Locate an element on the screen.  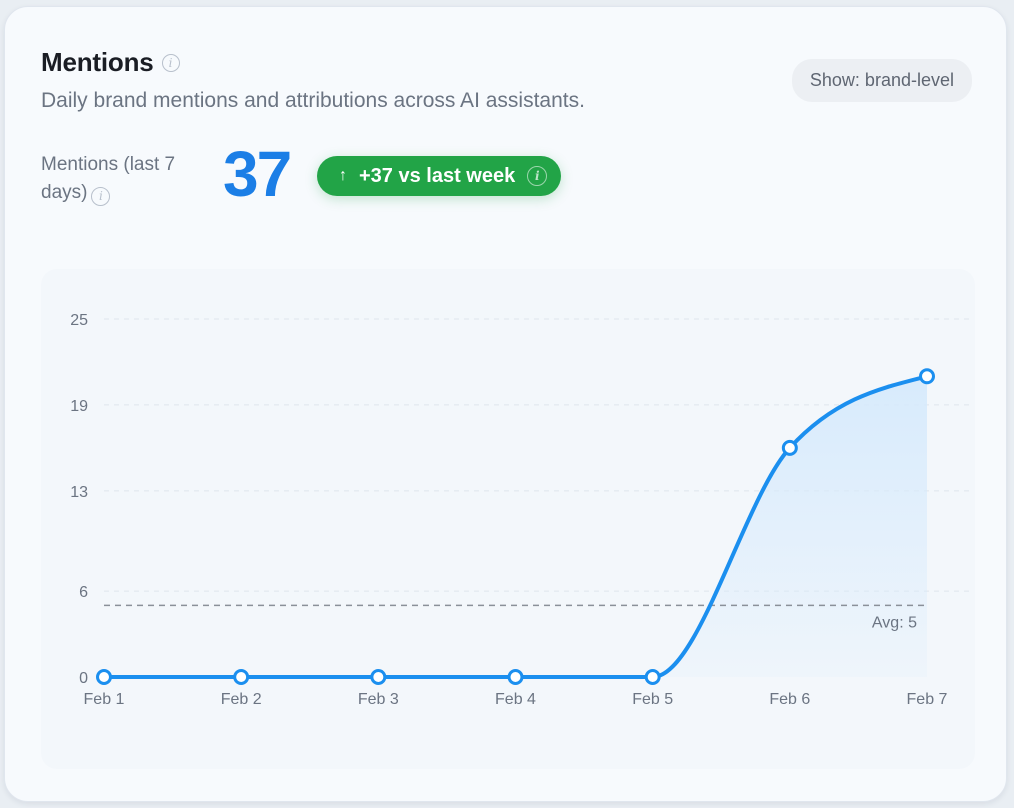
delta-text: +37 vs last week is located at coordinates (437, 175).